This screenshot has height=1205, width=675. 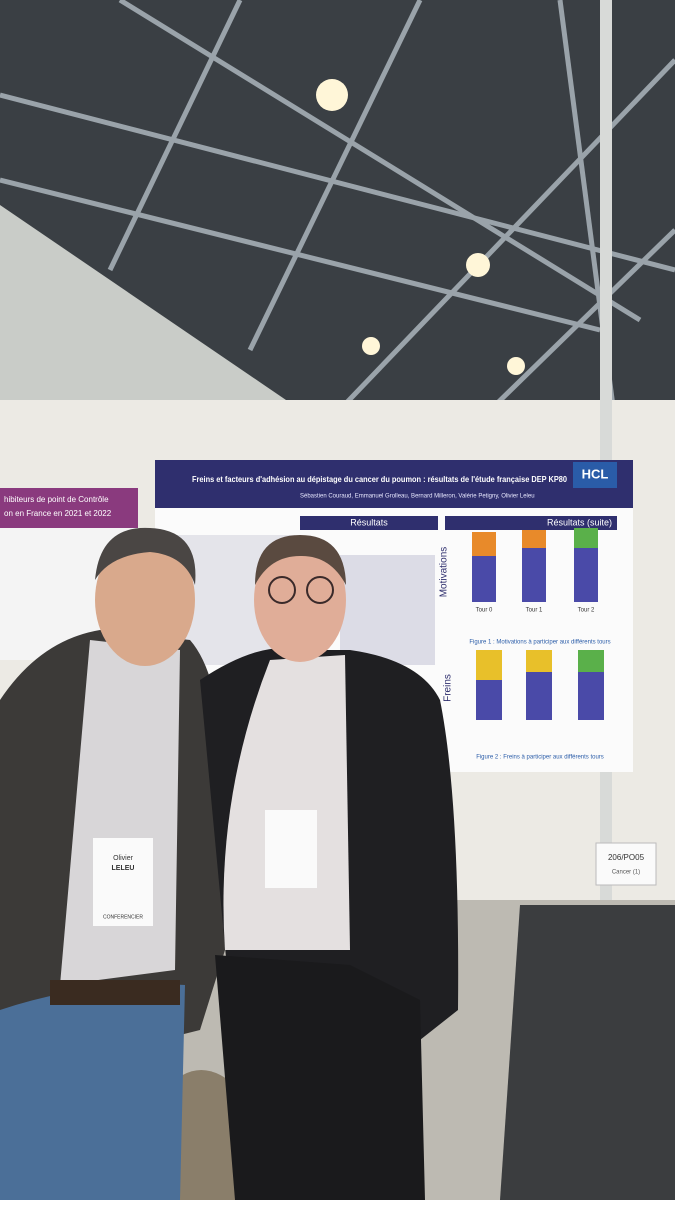 What do you see at coordinates (626, 857) in the screenshot?
I see `board-code: 206/PO05` at bounding box center [626, 857].